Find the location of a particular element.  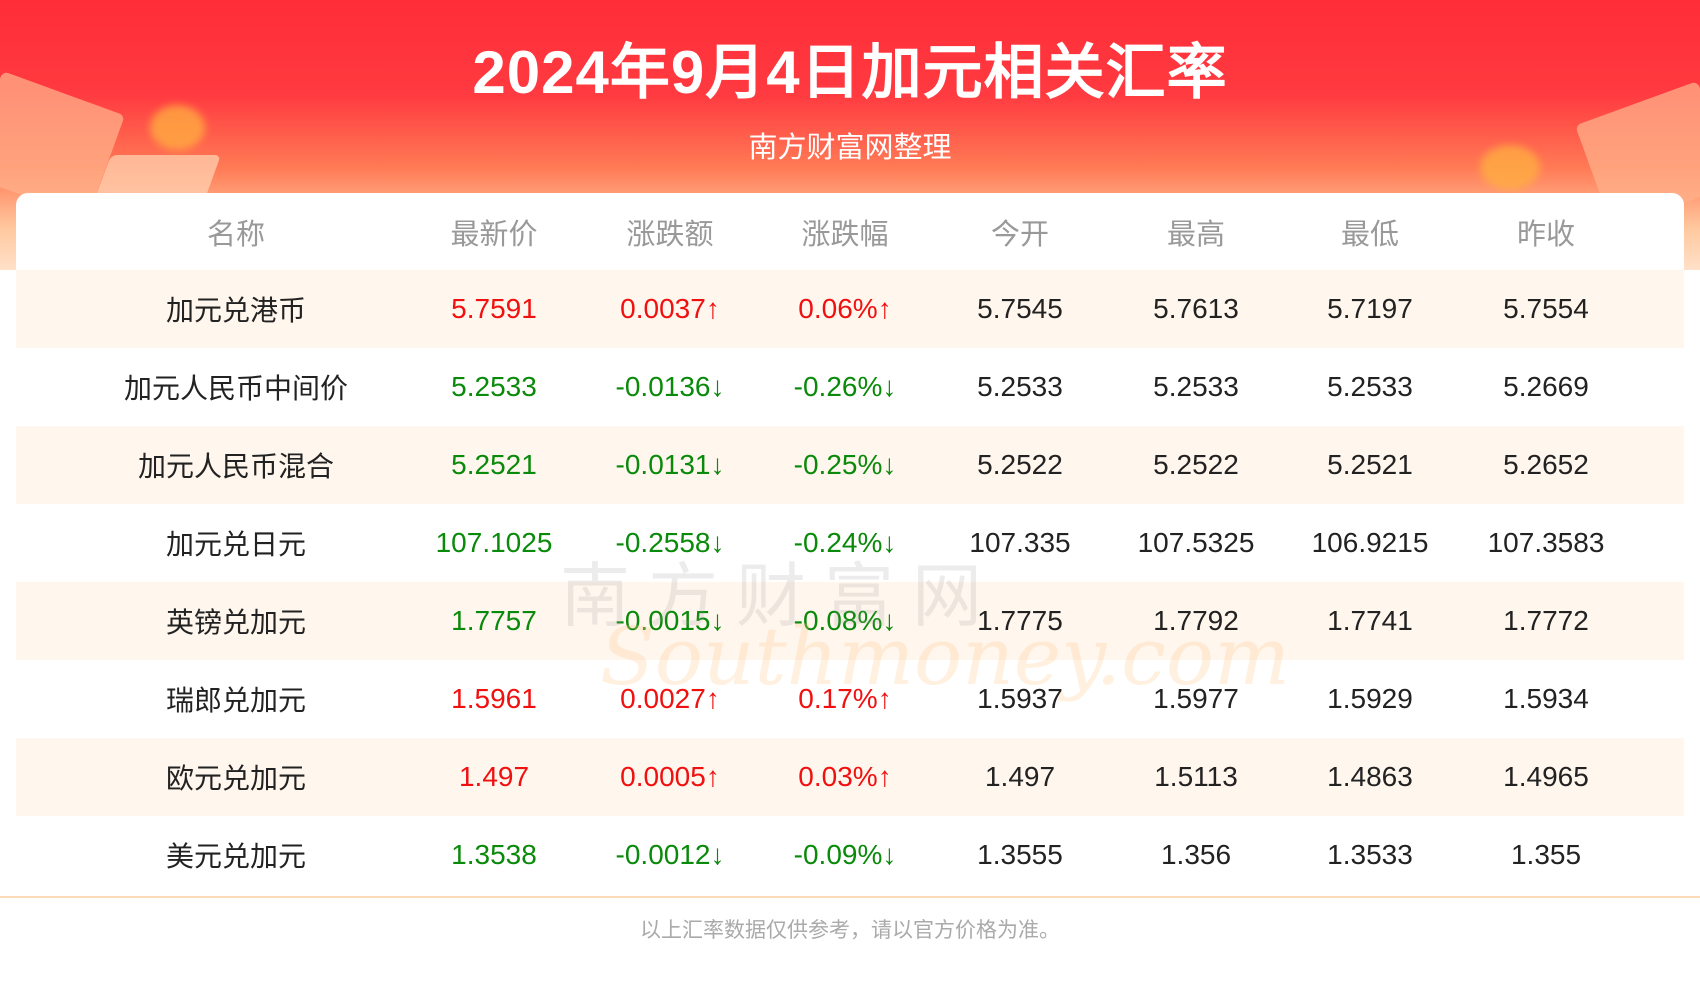

column-header: 最新价 is located at coordinates (494, 235).